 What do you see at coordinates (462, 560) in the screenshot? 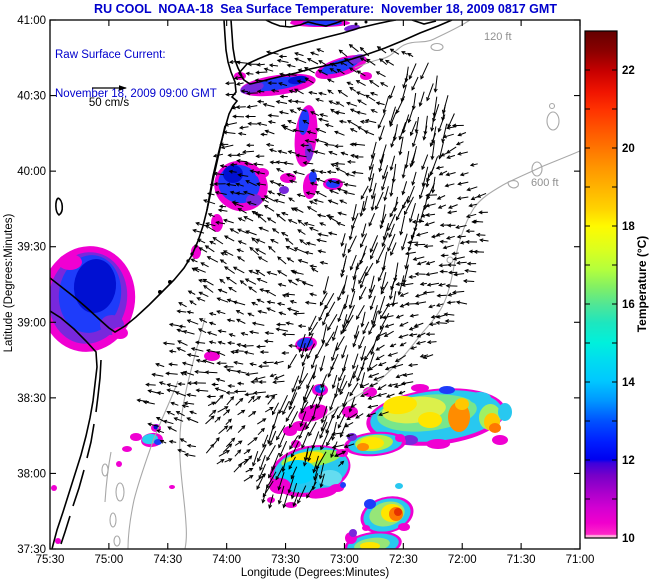
I see `x-tick-label: 72:00` at bounding box center [462, 560].